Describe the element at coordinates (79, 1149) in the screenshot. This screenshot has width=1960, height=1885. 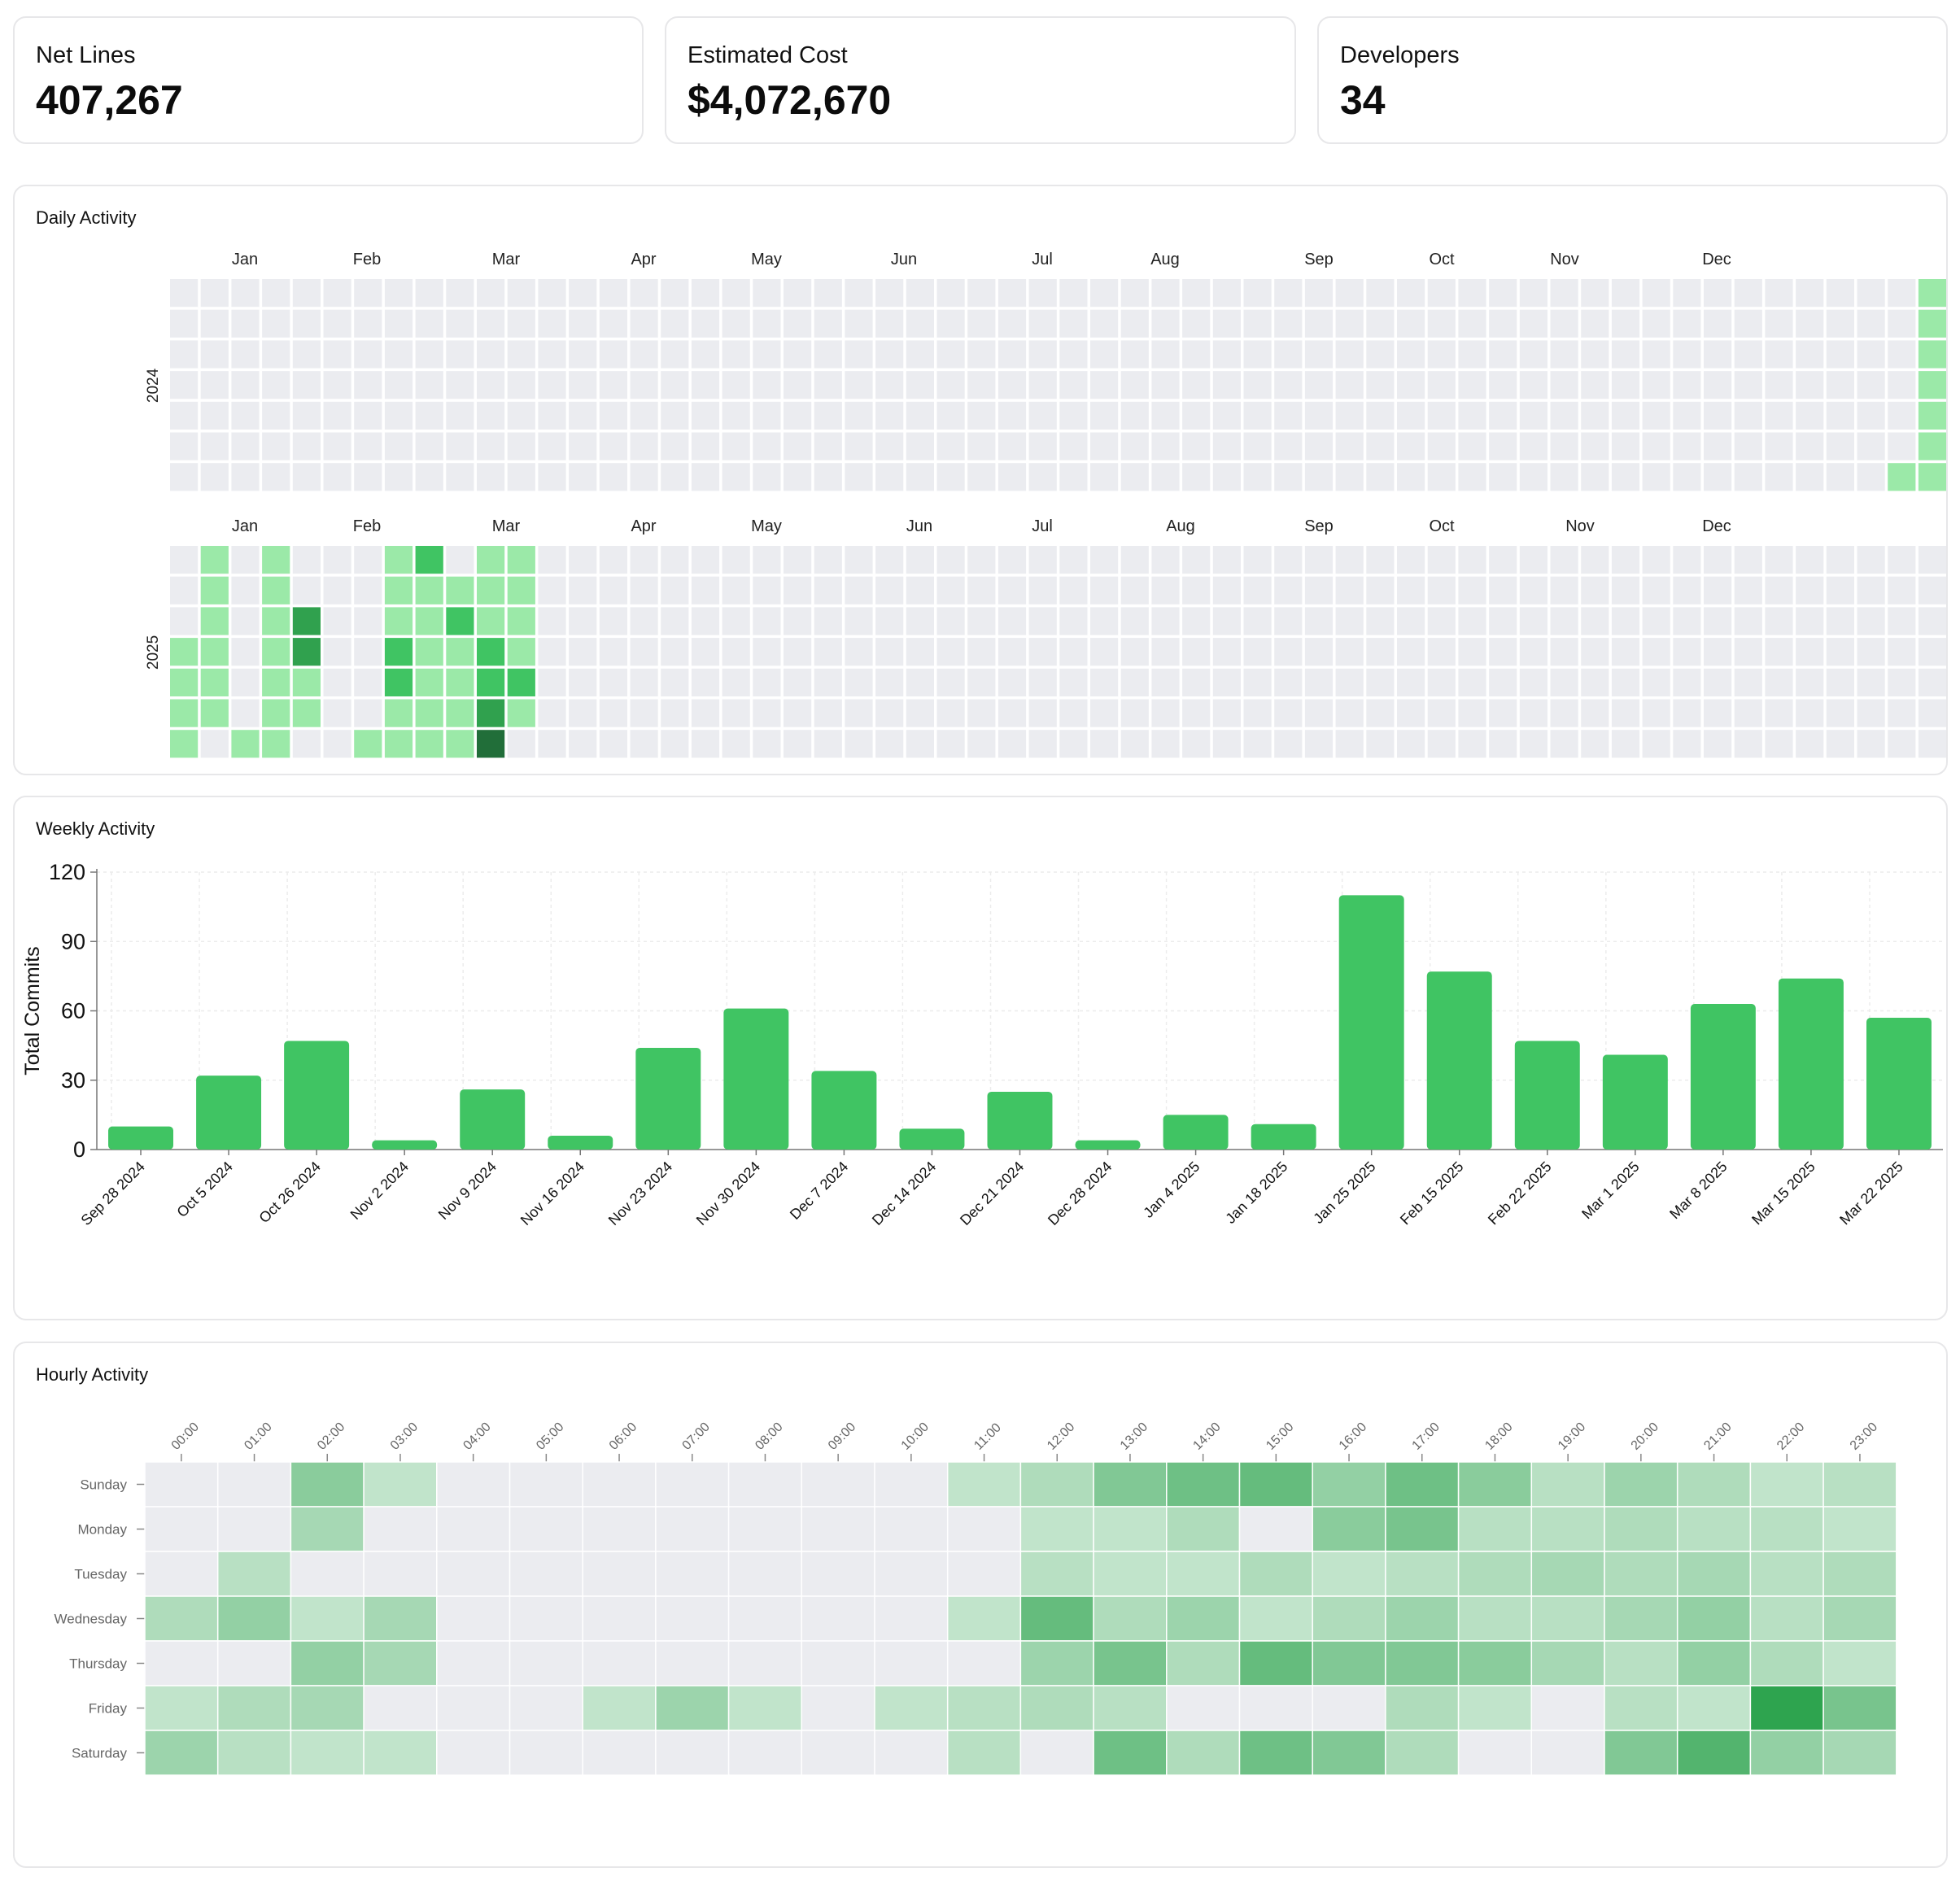
I see `y-tick-label: 0` at that location.